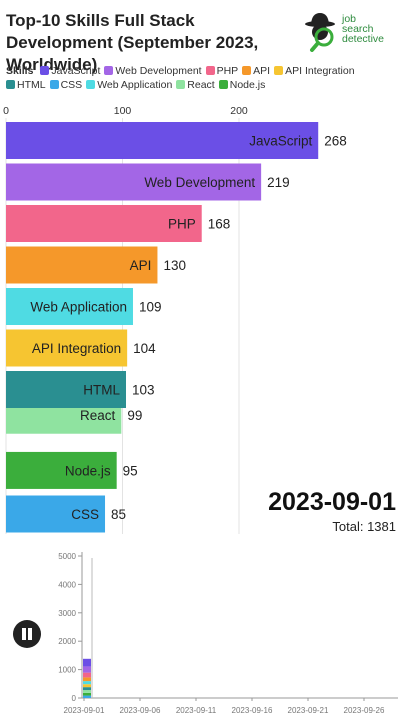  I want to click on bar-value-label: 95, so click(130, 470).